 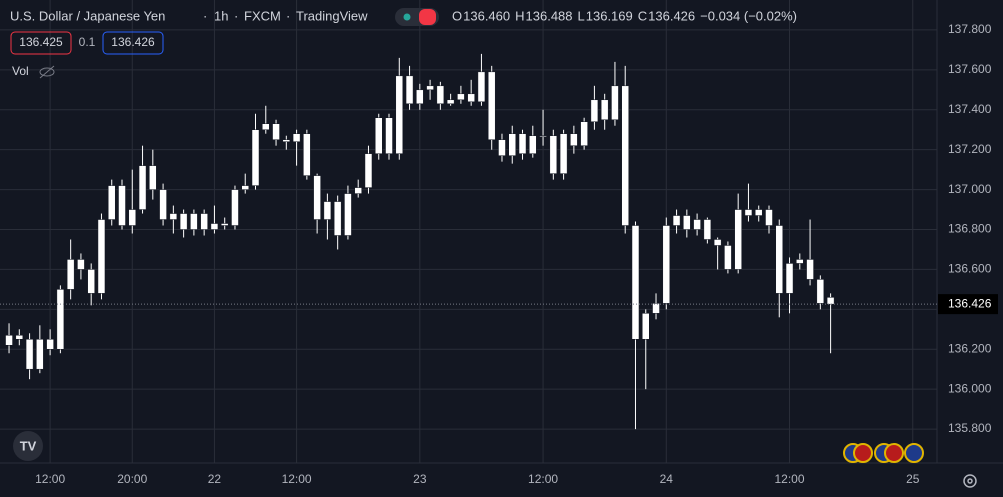 I want to click on y-tick-label: 135.800, so click(x=970, y=428).